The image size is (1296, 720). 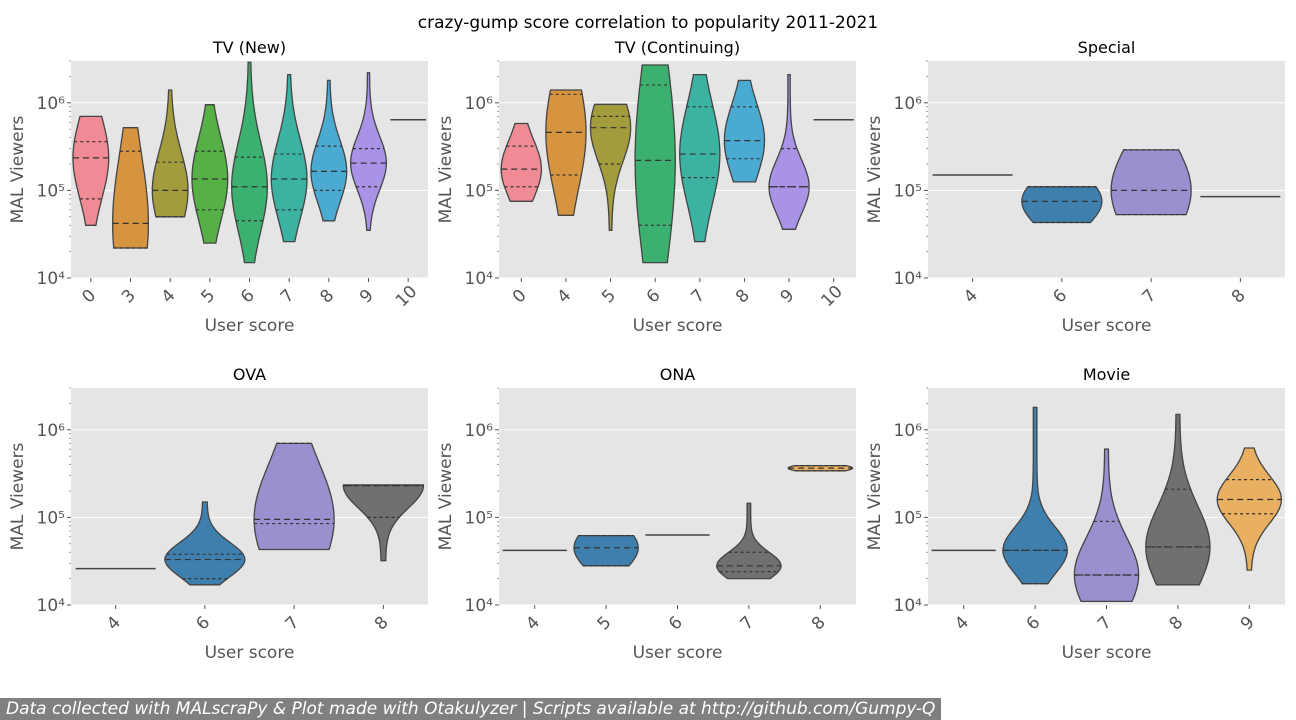 I want to click on subplot-title: Special, so click(x=1107, y=47).